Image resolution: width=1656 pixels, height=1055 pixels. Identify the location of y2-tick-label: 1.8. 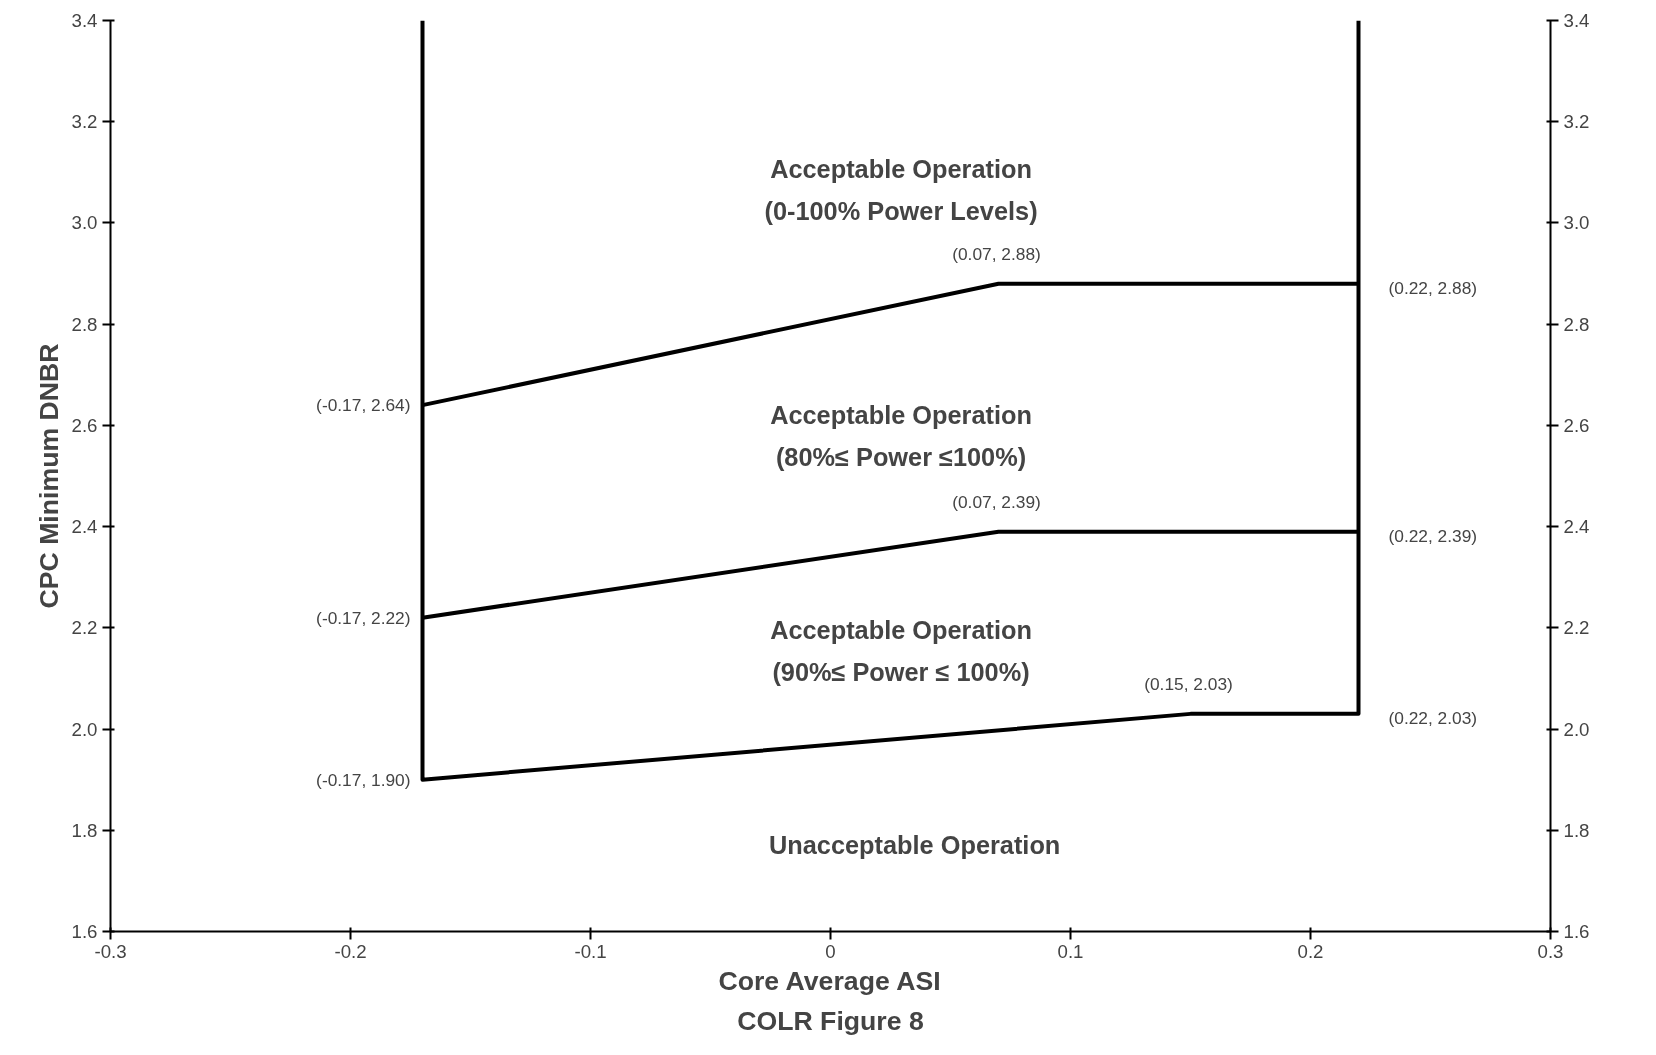
(1576, 830).